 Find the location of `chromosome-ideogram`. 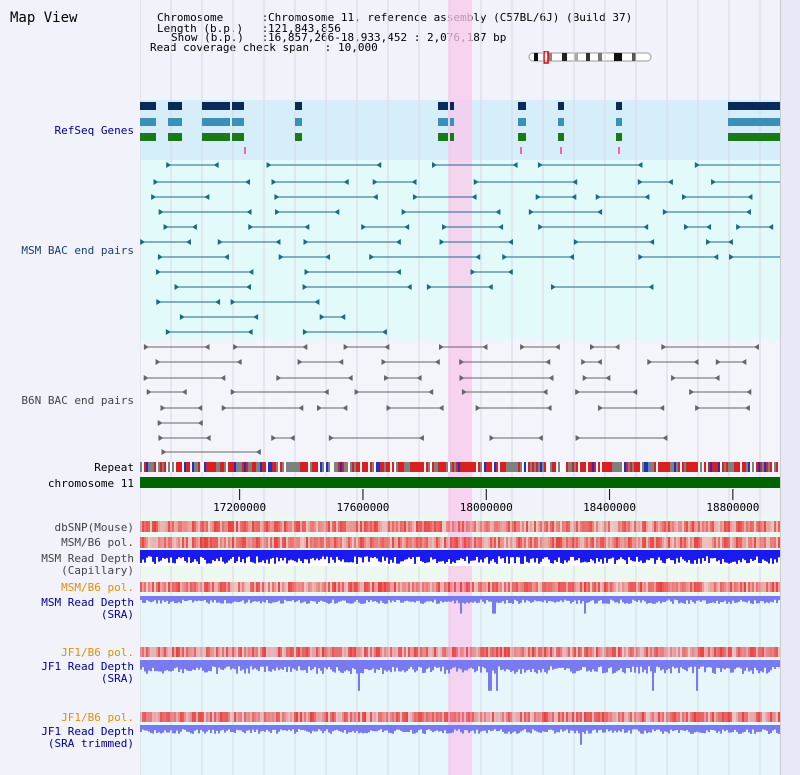

chromosome-ideogram is located at coordinates (590, 57).